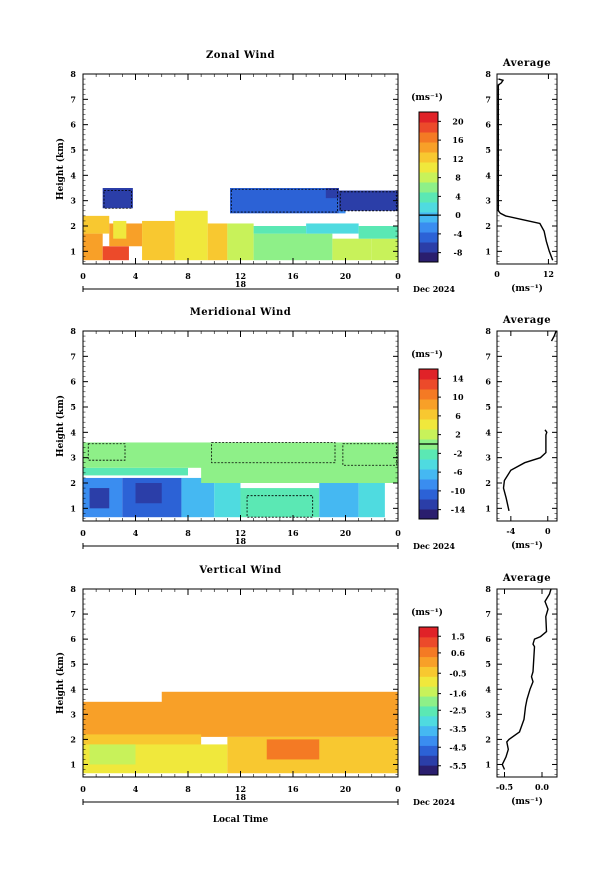 This screenshot has width=610, height=873. What do you see at coordinates (504, 787) in the screenshot?
I see `profile-x-tick-label: -0.5` at bounding box center [504, 787].